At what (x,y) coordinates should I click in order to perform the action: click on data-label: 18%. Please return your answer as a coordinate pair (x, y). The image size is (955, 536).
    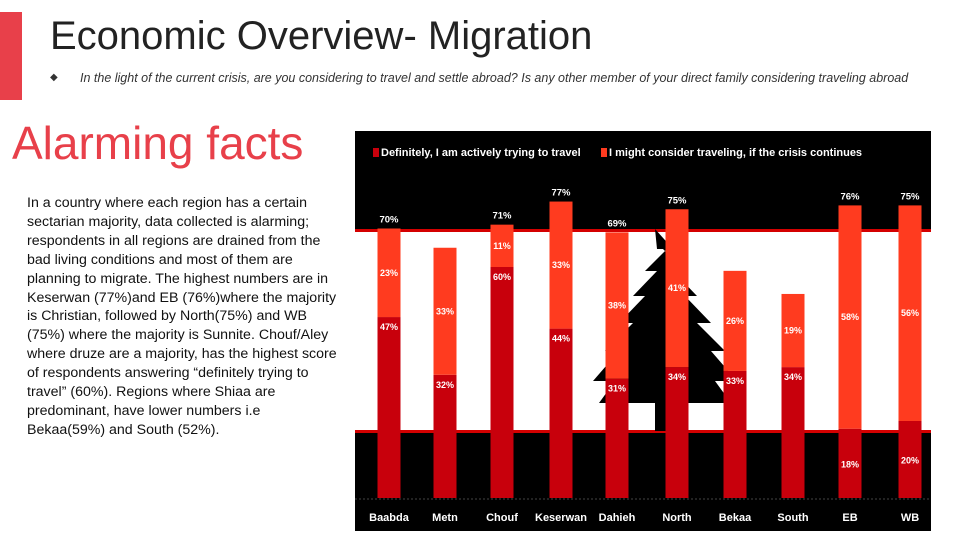
    Looking at the image, I should click on (850, 464).